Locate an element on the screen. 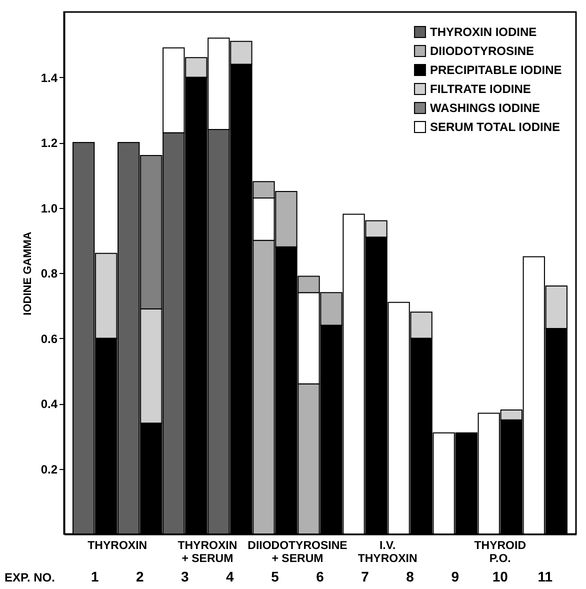 This screenshot has height=589, width=586. x-tick-label: 2 is located at coordinates (140, 576).